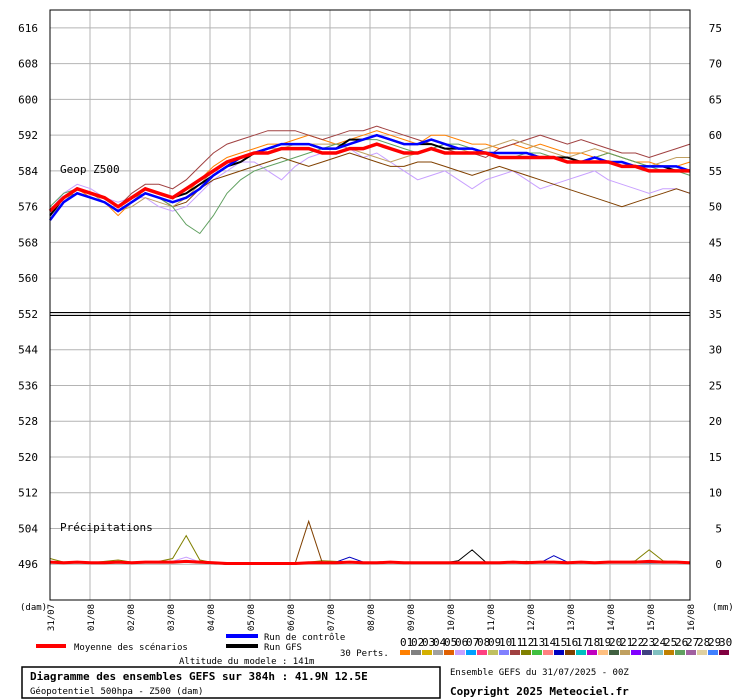 The image size is (740, 700). What do you see at coordinates (723, 608) in the screenshot?
I see `right-unit-label: (mm)` at bounding box center [723, 608].